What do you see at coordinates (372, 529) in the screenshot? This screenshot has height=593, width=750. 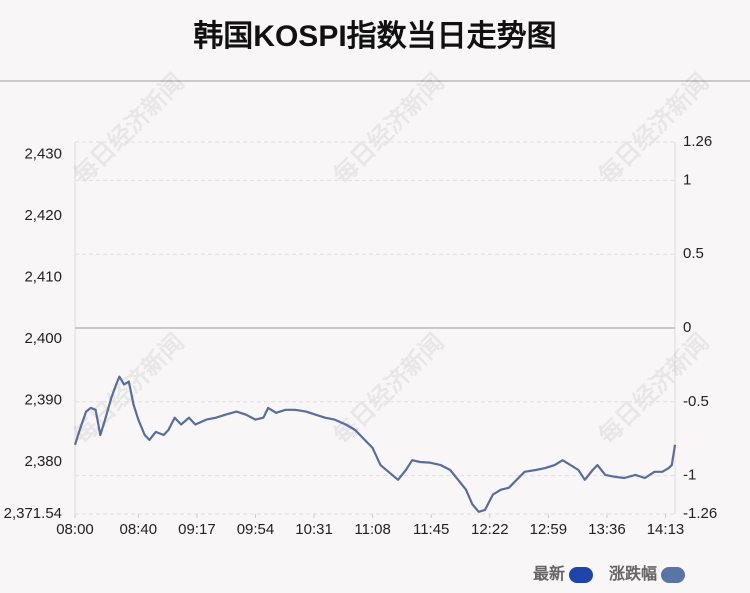 I see `x-tick-label: 11:08` at bounding box center [372, 529].